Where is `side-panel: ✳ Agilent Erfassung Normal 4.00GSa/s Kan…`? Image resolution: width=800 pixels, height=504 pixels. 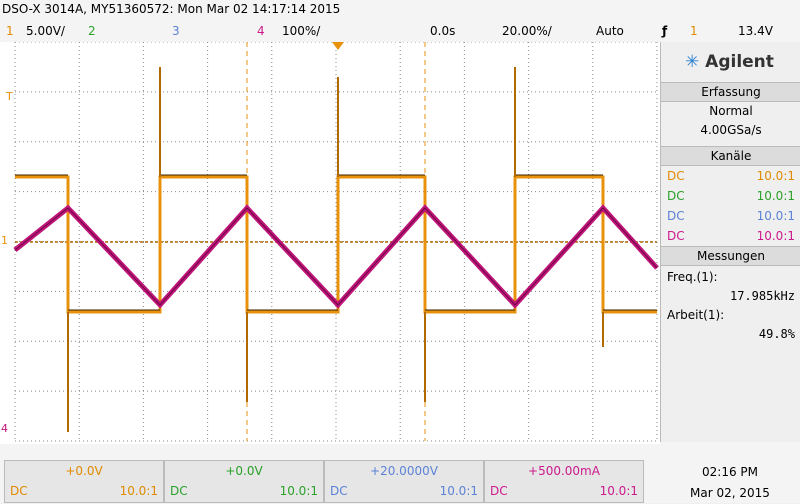 side-panel: ✳ Agilent Erfassung Normal 4.00GSa/s Kan… is located at coordinates (730, 242).